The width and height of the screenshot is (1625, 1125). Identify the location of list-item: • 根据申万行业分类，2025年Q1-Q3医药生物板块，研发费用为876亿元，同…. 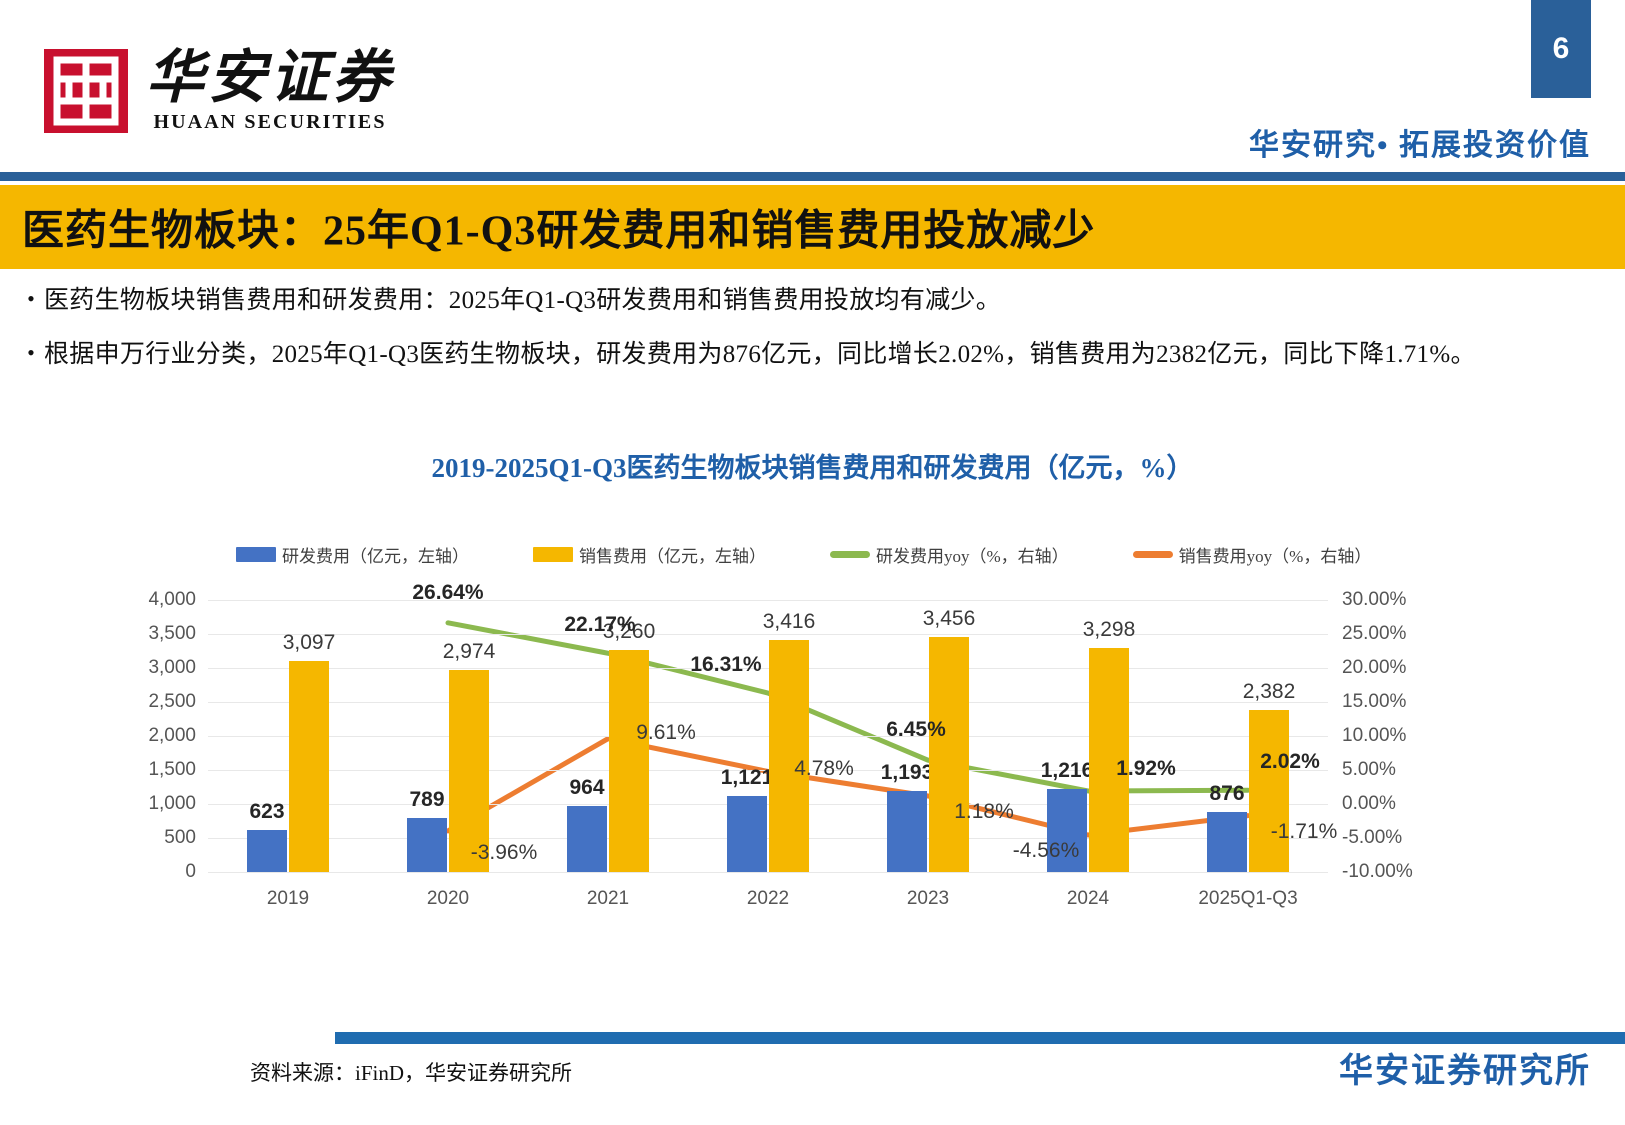
(808, 355).